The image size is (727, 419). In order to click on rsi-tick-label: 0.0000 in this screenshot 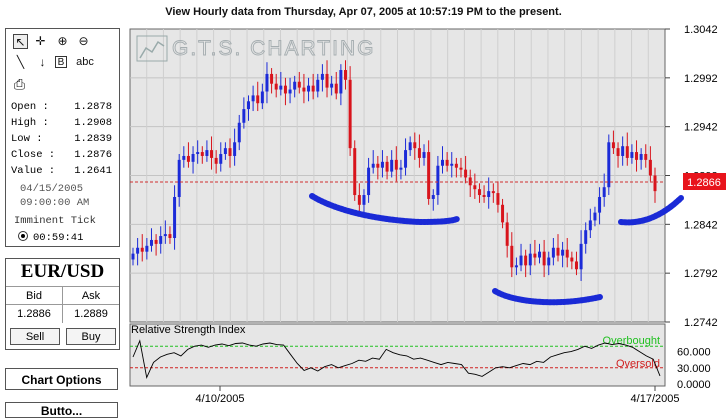, I will do `click(694, 385)`.